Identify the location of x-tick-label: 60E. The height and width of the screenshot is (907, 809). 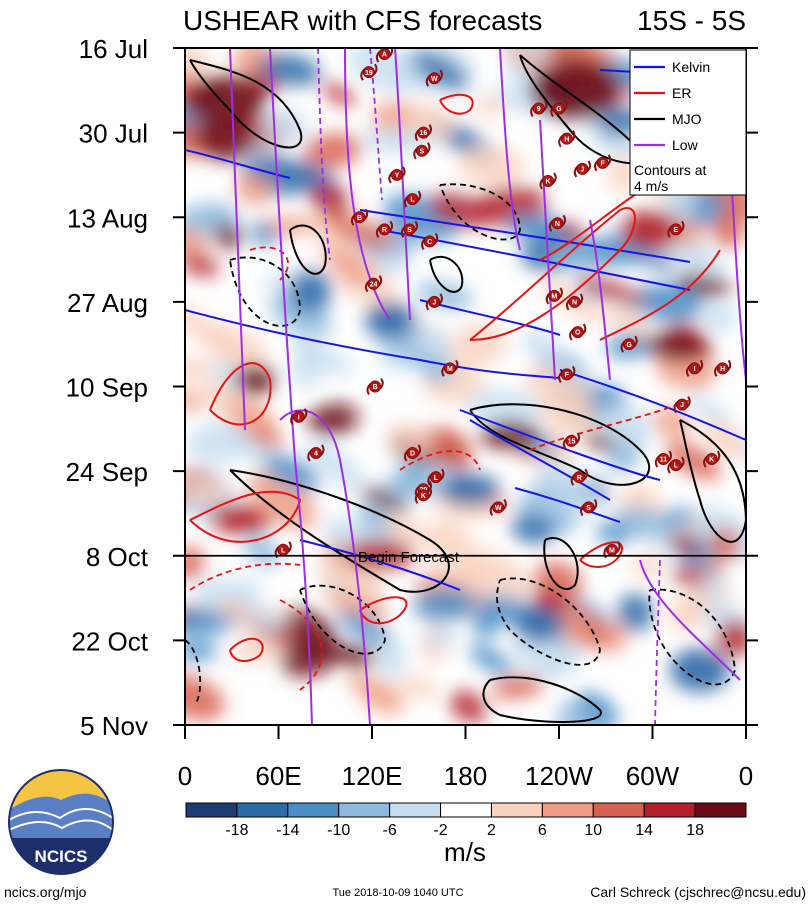
(278, 776).